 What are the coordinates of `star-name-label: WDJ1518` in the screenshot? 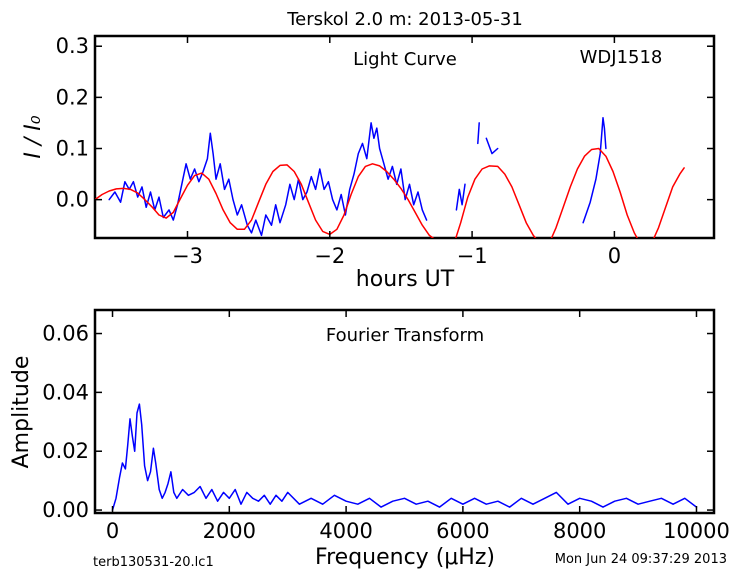 It's located at (621, 57).